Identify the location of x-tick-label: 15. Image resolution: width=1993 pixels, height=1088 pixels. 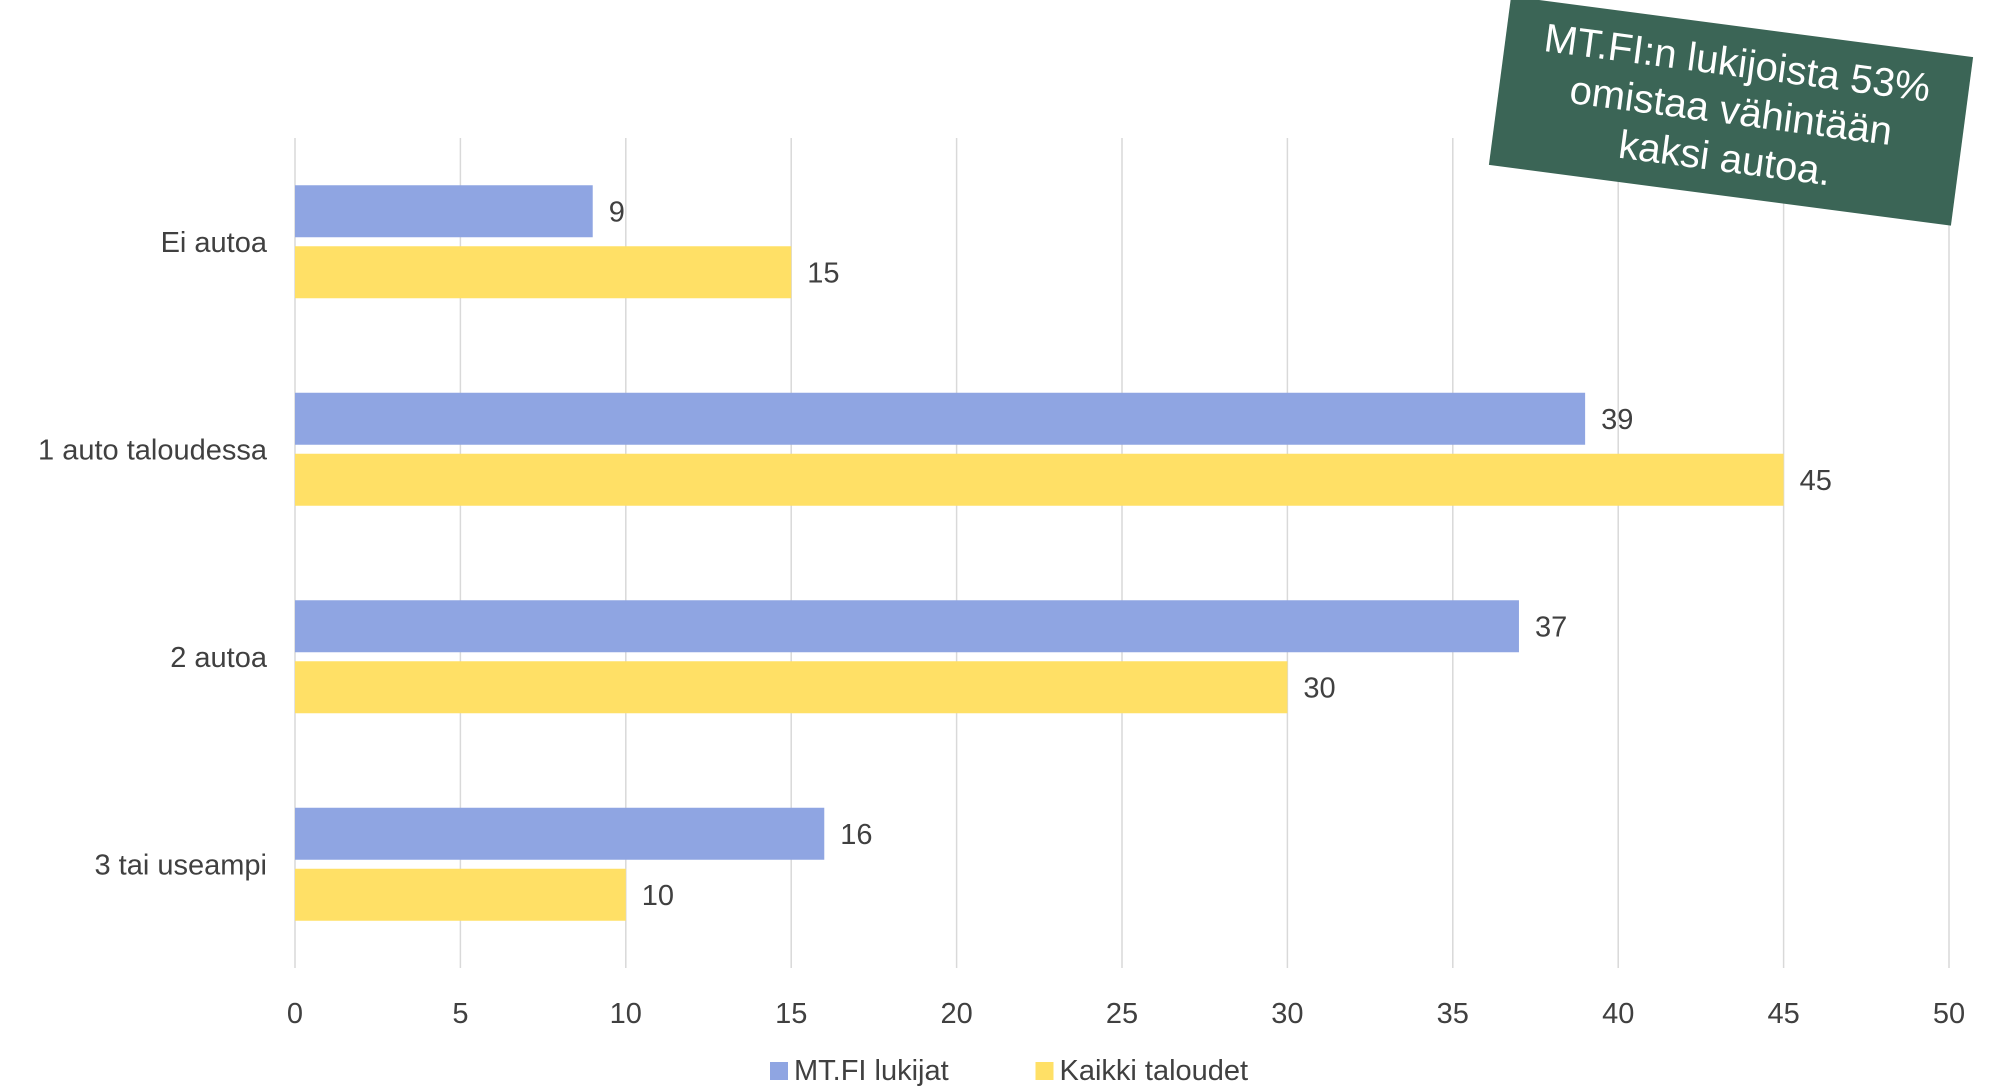
(791, 1014).